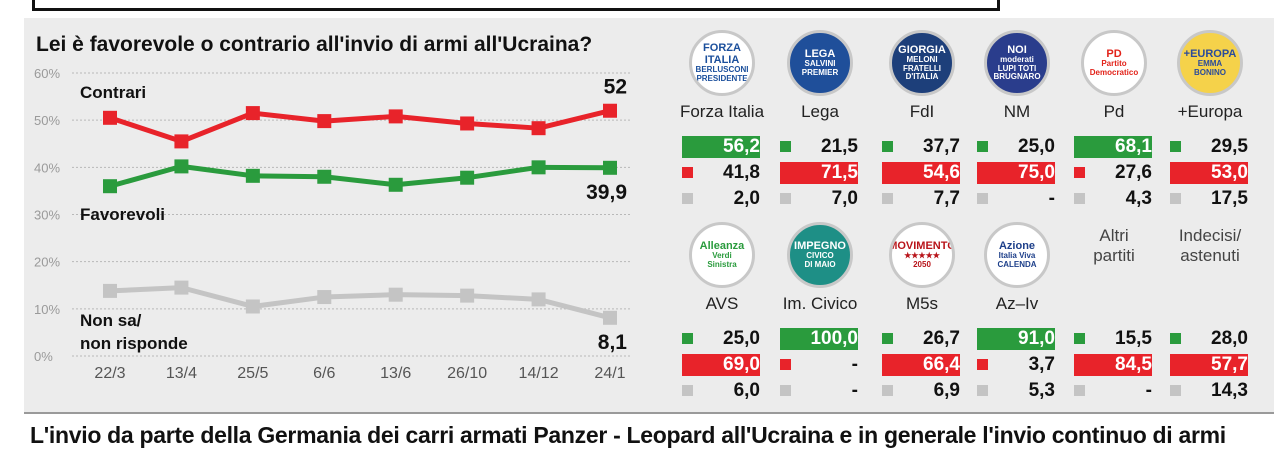 The height and width of the screenshot is (458, 1280). Describe the element at coordinates (1114, 53) in the screenshot. I see `logo-text: PD` at that location.